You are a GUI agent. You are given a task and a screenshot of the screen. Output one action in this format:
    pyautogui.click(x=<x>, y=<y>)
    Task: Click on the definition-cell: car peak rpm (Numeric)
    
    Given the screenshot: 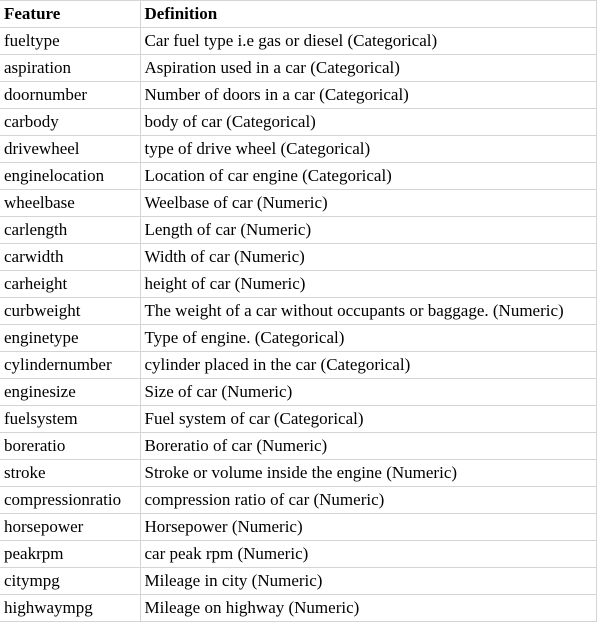 What is the action you would take?
    pyautogui.click(x=368, y=554)
    